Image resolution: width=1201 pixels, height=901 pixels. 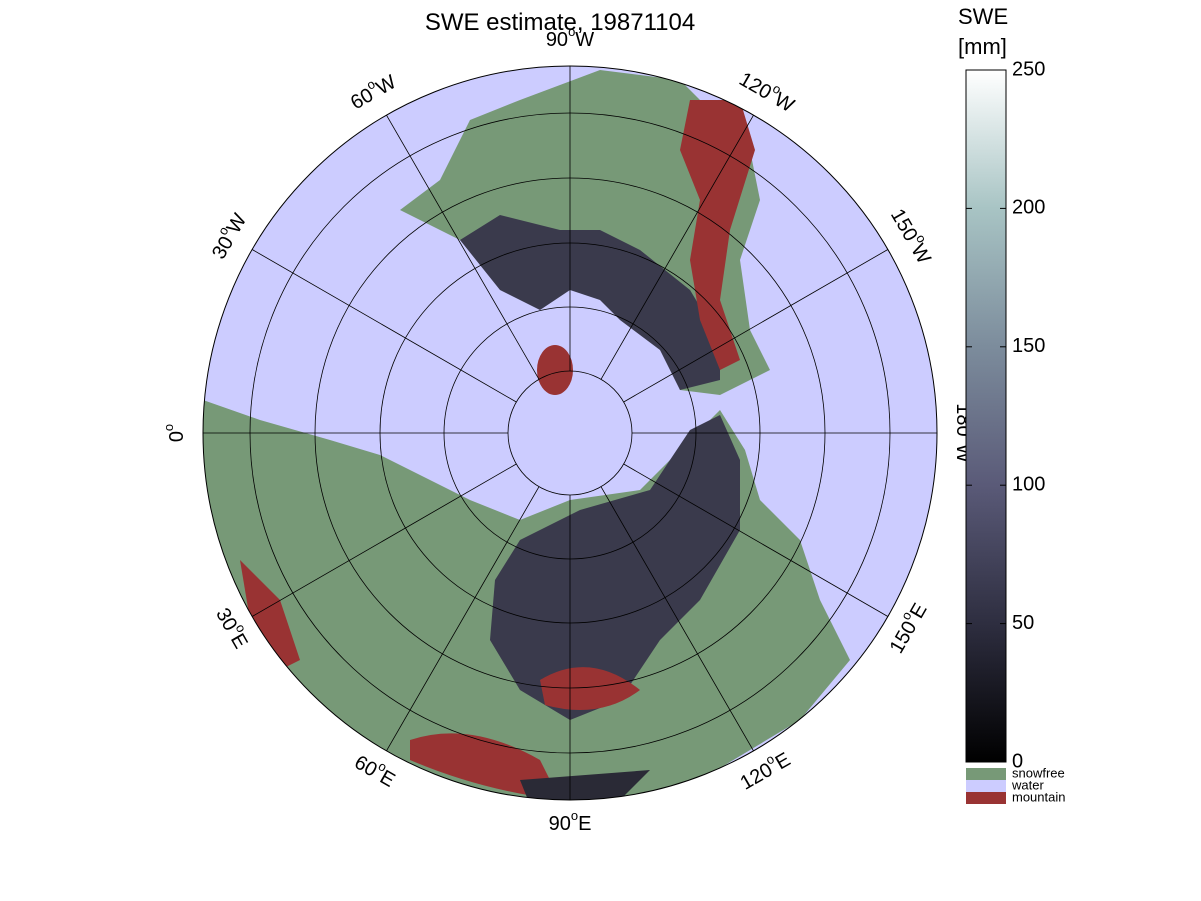 I want to click on legend-label: water, so click(x=1027, y=784).